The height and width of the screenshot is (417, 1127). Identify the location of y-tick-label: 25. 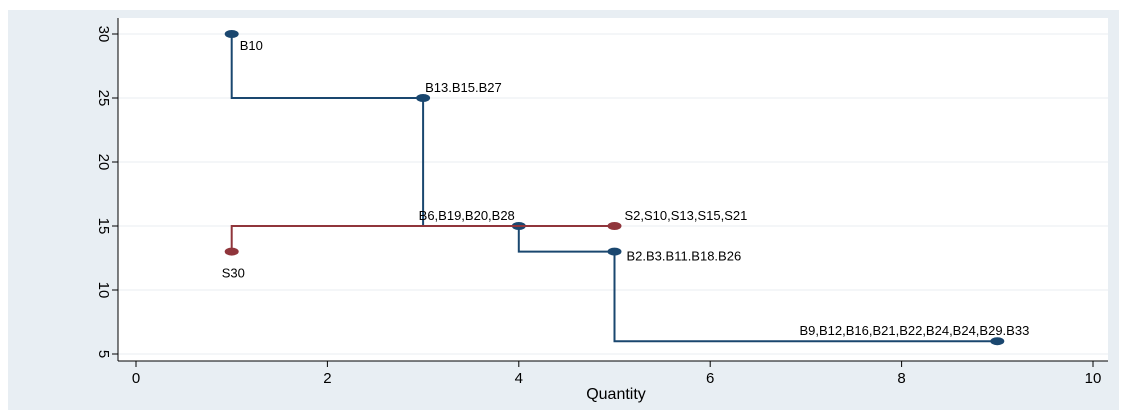
(103, 98).